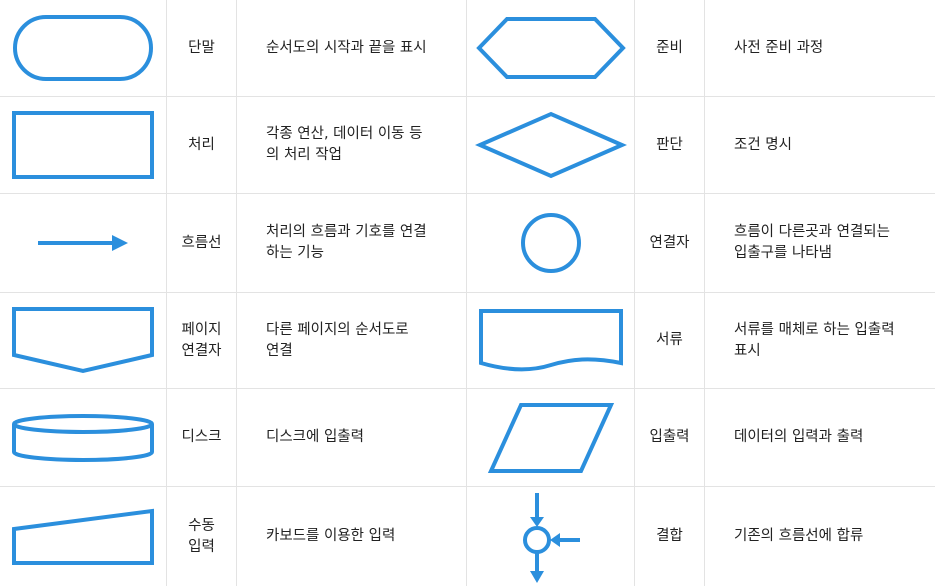  I want to click on offpage-connector-icon, so click(83, 339).